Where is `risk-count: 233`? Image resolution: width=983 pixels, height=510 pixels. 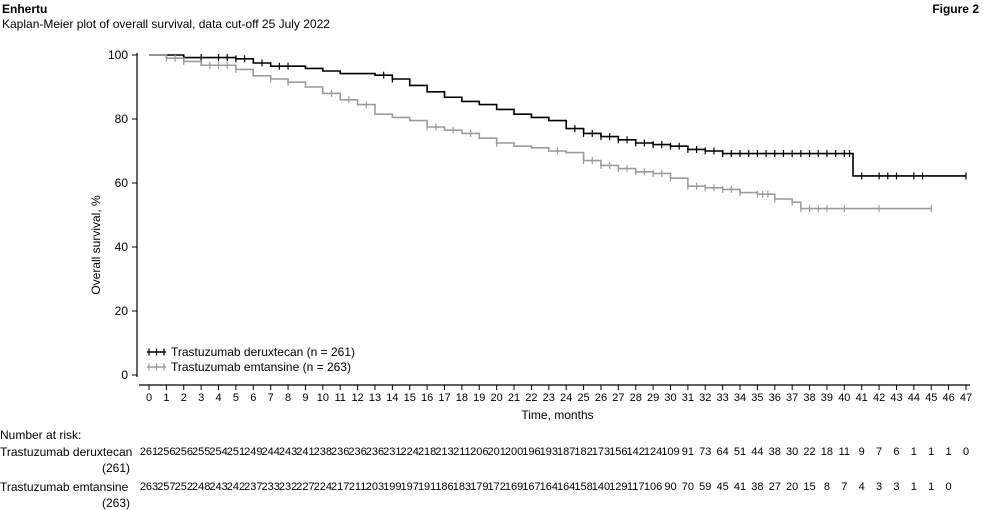 risk-count: 233 is located at coordinates (270, 487).